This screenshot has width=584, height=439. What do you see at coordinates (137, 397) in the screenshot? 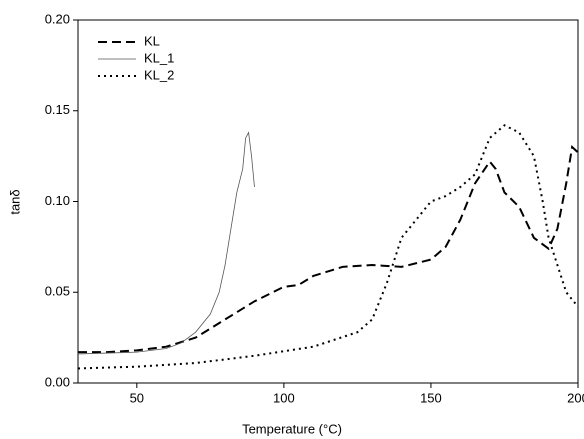
I see `x-tick-label: 50` at bounding box center [137, 397].